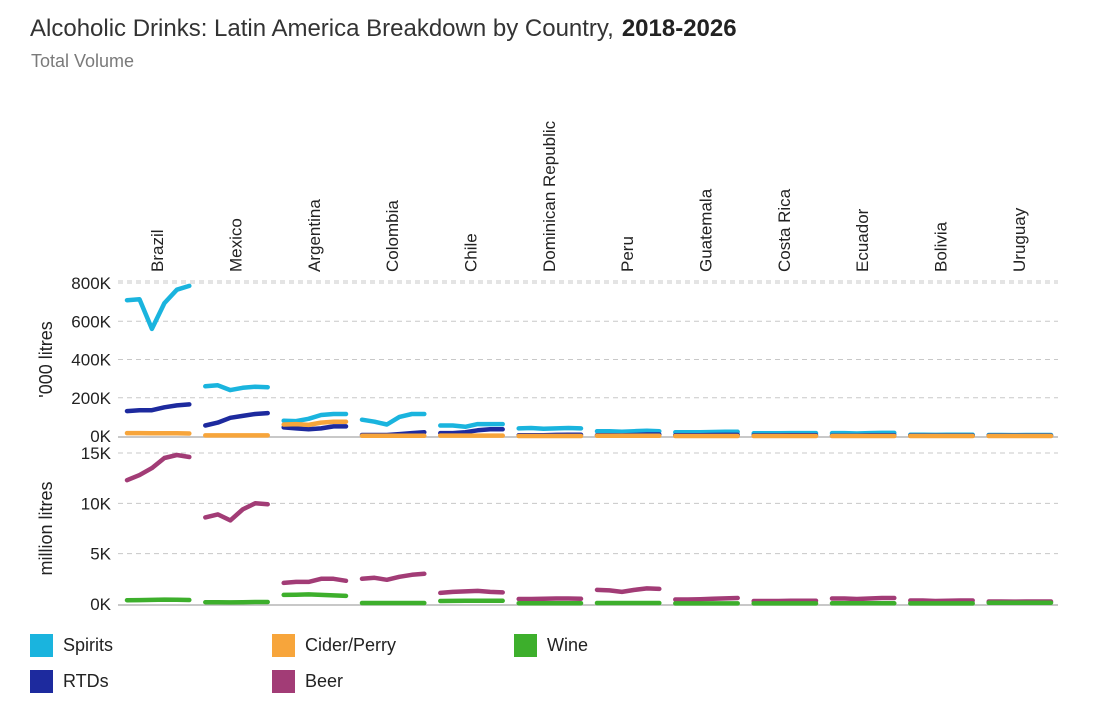 This screenshot has height=722, width=1105. What do you see at coordinates (314, 235) in the screenshot?
I see `country-label: Argentina` at bounding box center [314, 235].